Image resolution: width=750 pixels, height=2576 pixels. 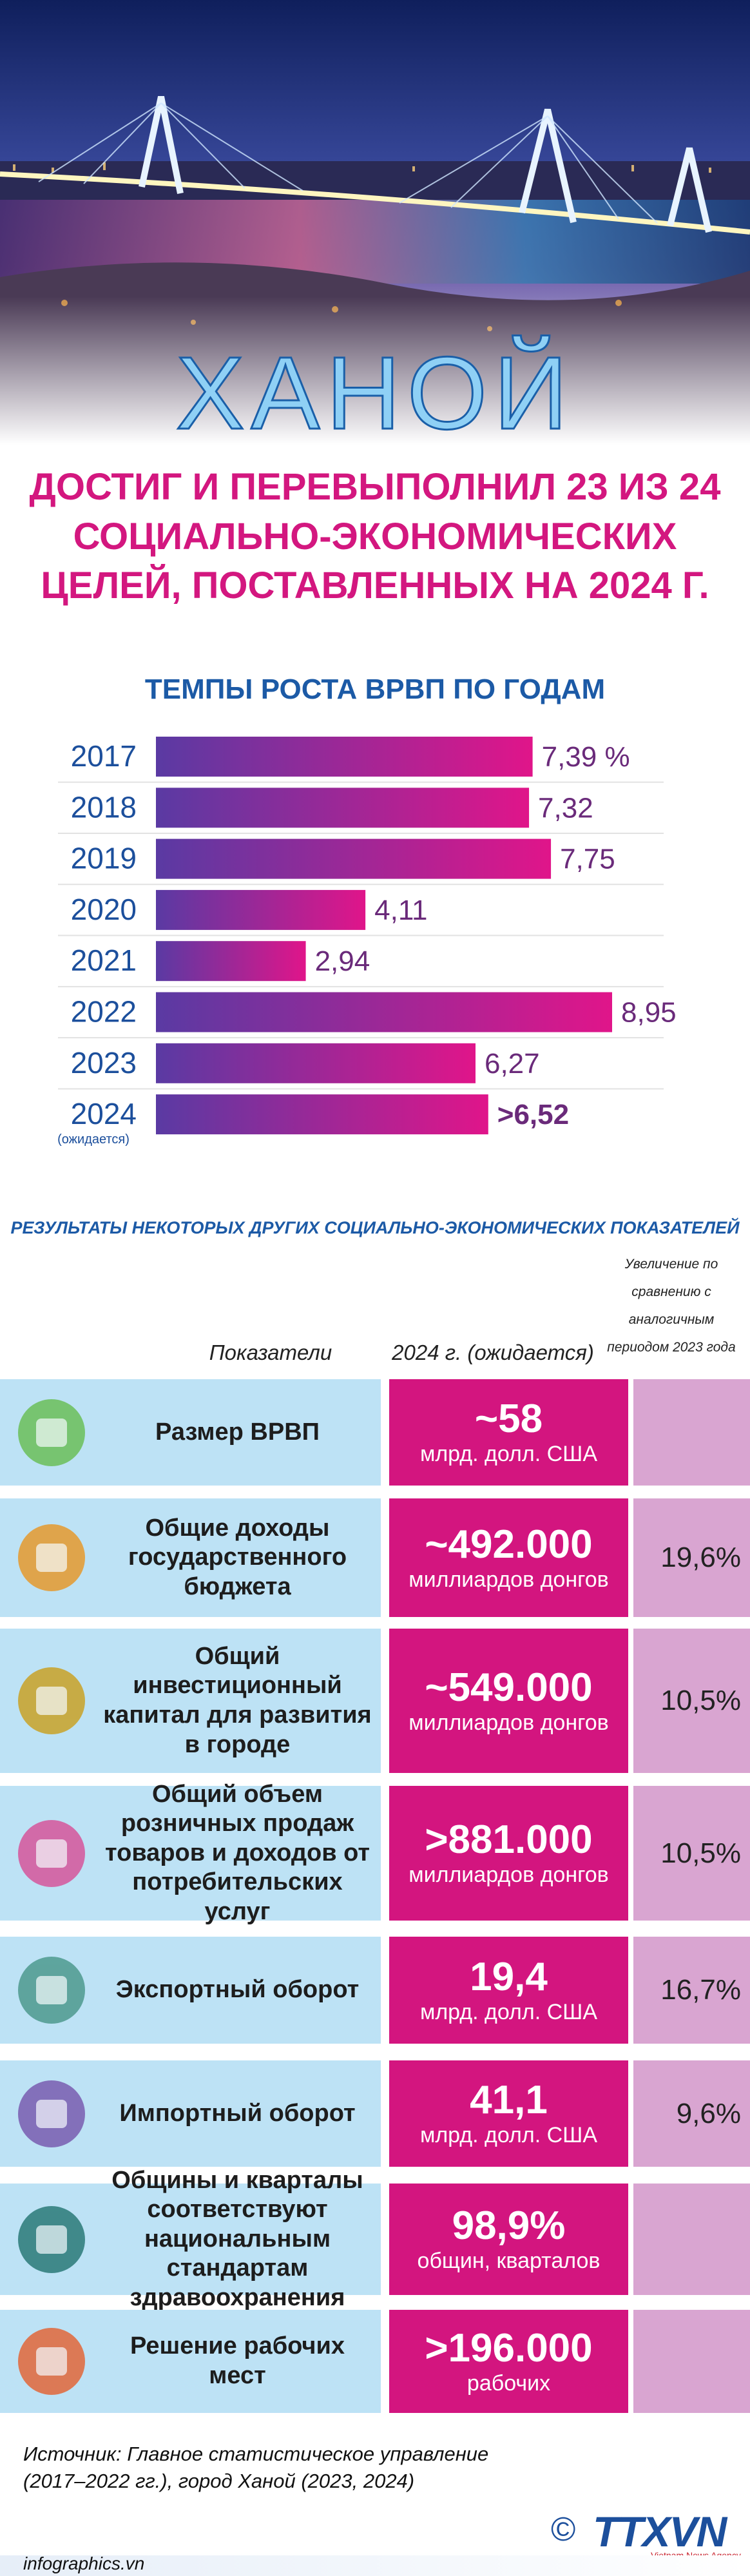 What do you see at coordinates (375, 487) in the screenshot?
I see `headline: ДОСТИГ И ПЕРЕВЫПОЛНИЛ 23 ИЗ 24` at bounding box center [375, 487].